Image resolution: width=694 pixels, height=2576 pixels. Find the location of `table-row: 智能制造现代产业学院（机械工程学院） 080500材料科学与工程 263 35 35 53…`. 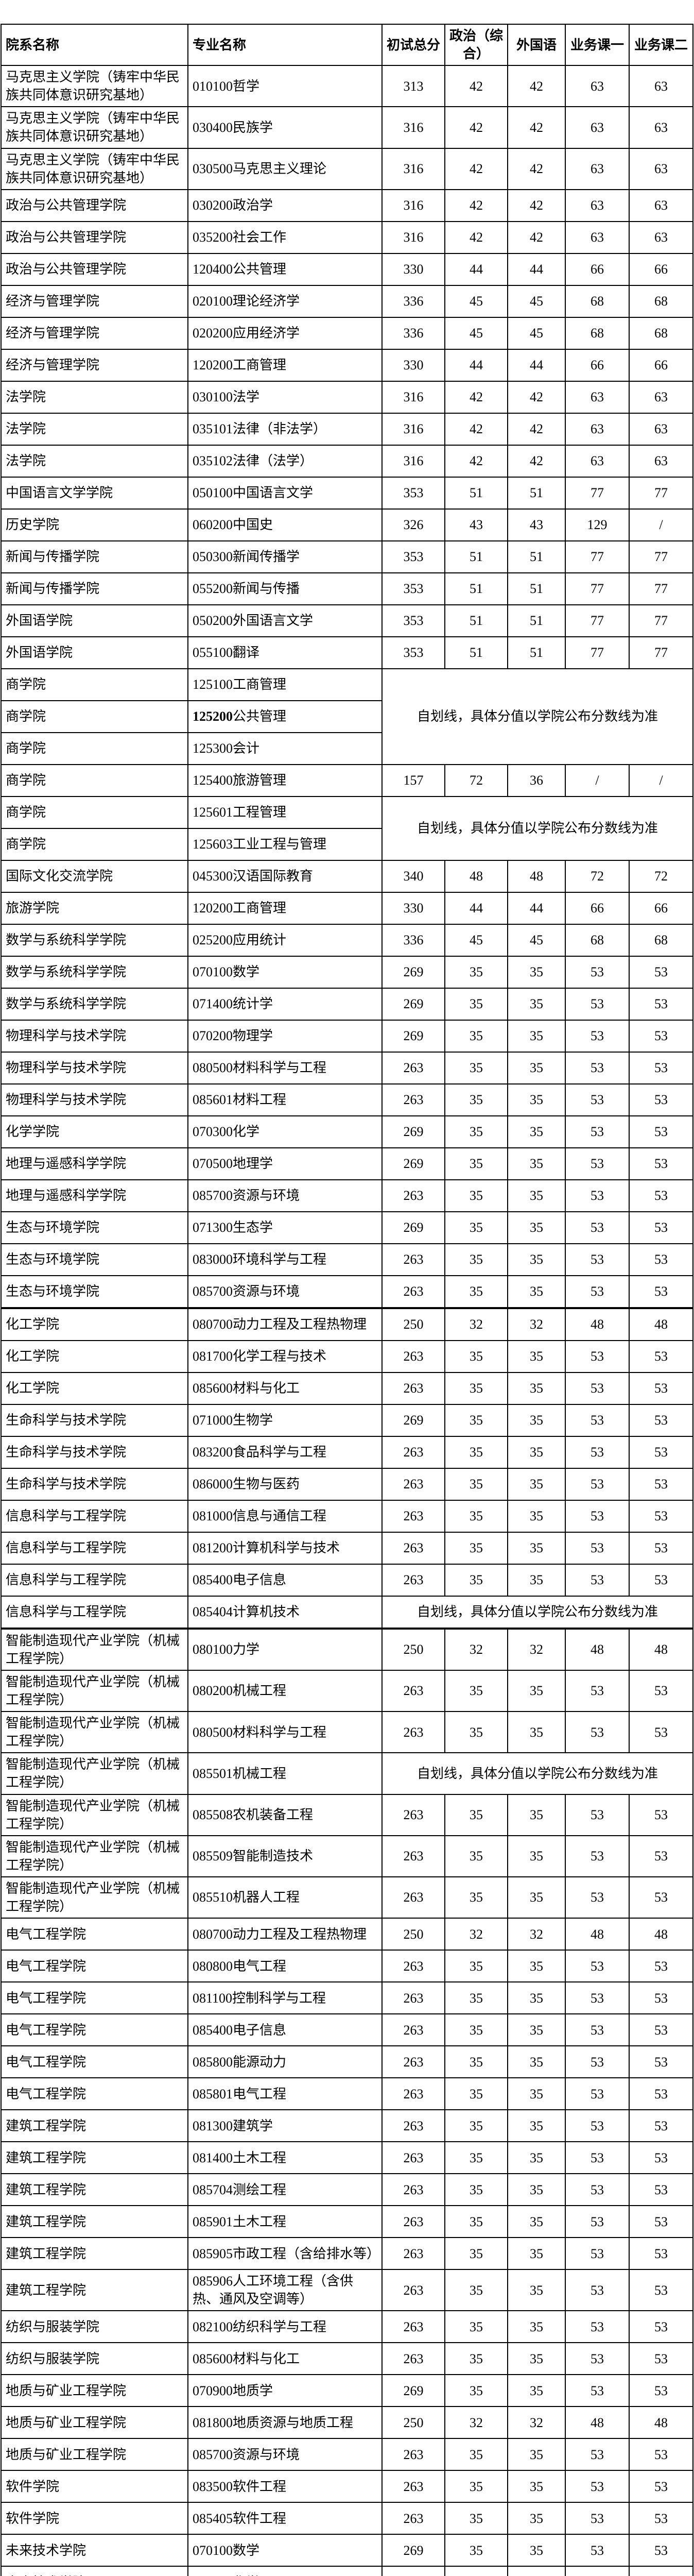

table-row: 智能制造现代产业学院（机械工程学院） 080500材料科学与工程 263 35 35 53… is located at coordinates (347, 1732).